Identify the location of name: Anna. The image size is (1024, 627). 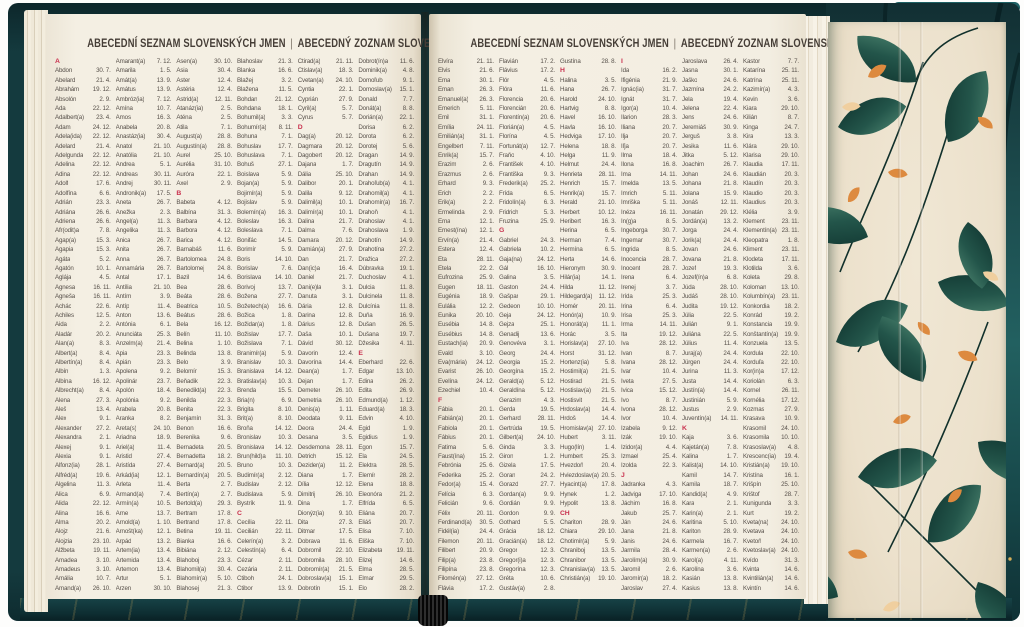
(122, 259).